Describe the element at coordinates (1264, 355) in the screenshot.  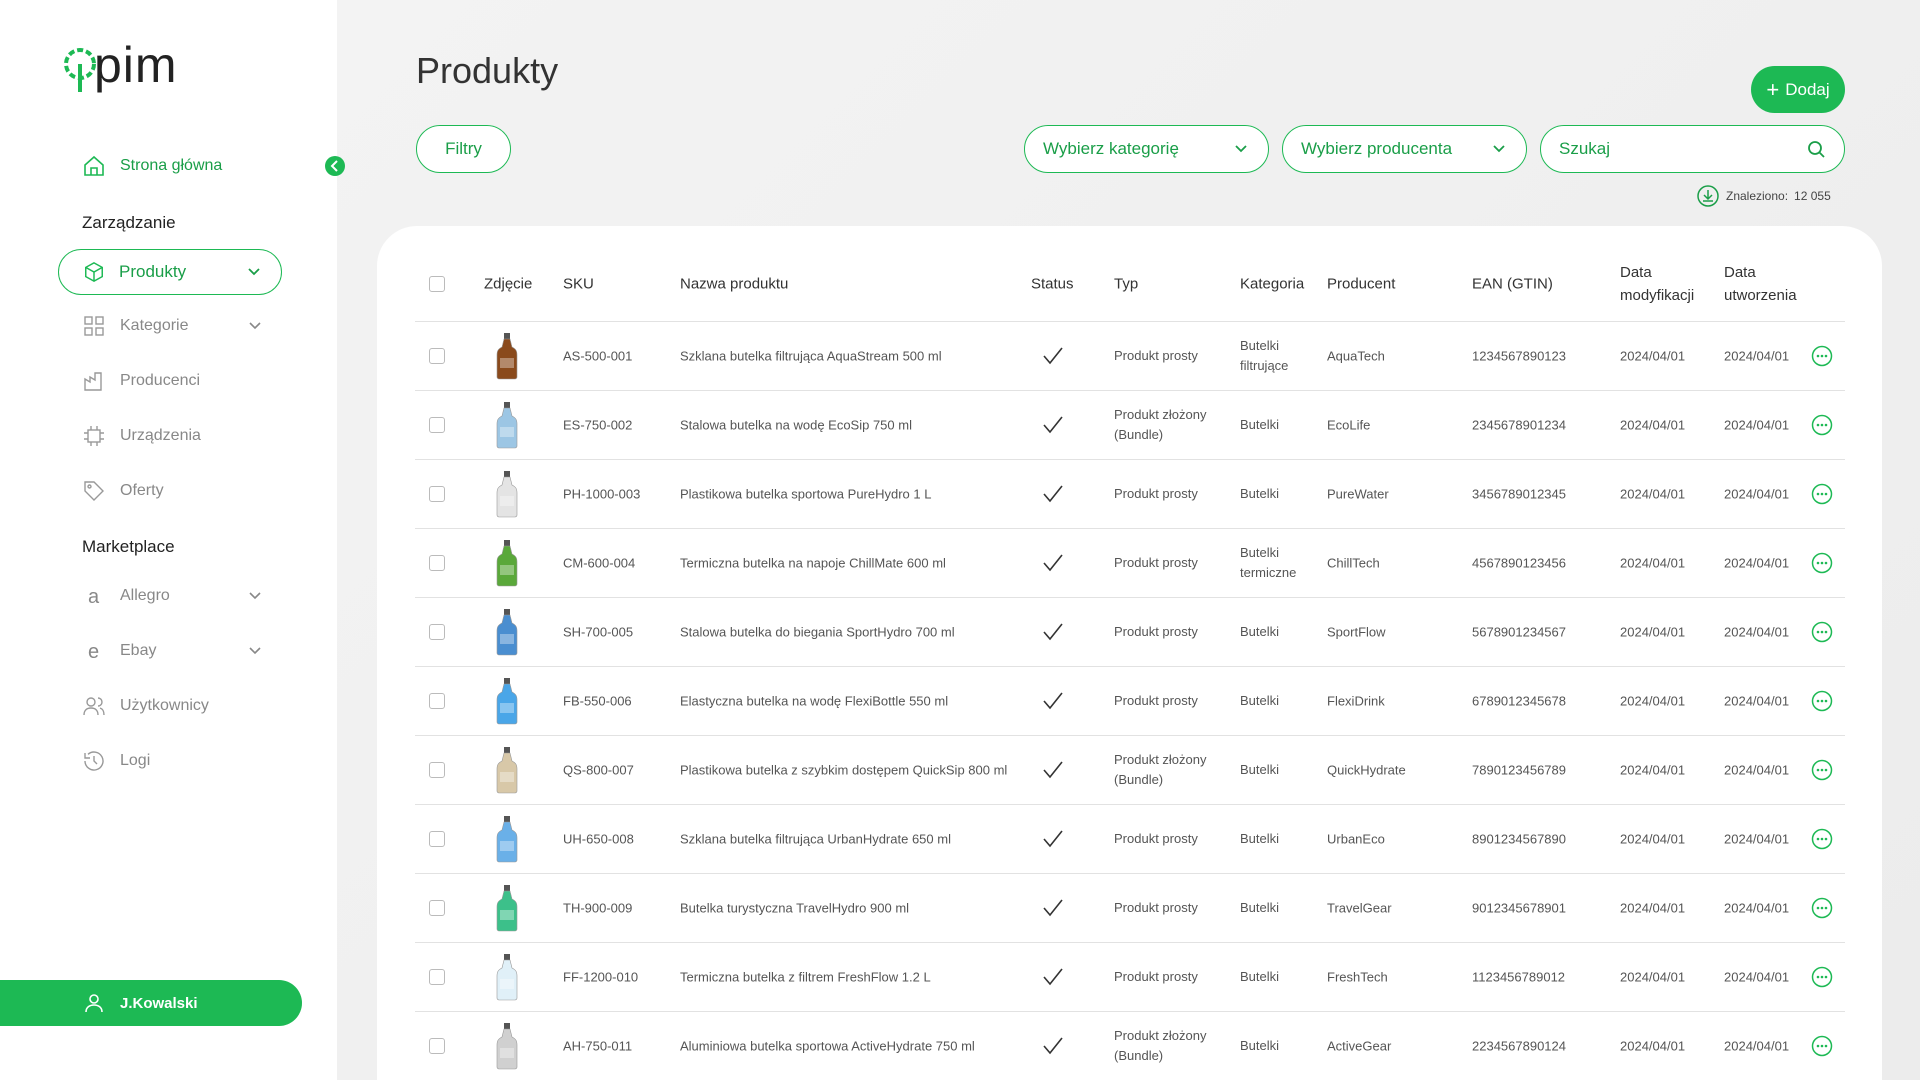
I see `cell-category: Butelki filtrujące` at that location.